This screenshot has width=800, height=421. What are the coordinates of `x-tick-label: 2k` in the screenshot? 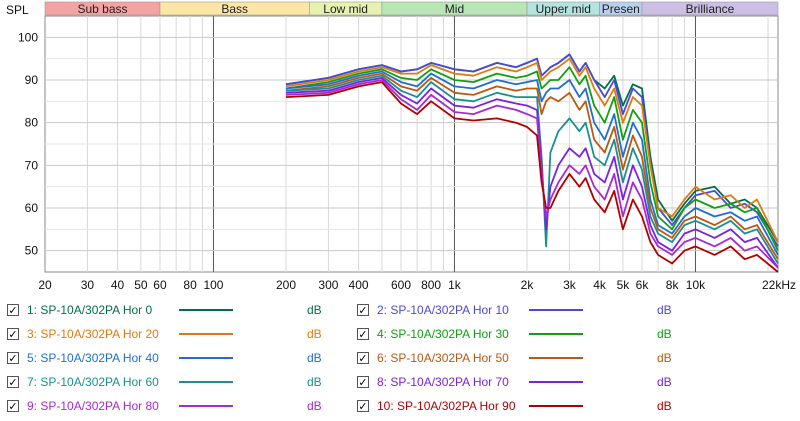 It's located at (528, 285).